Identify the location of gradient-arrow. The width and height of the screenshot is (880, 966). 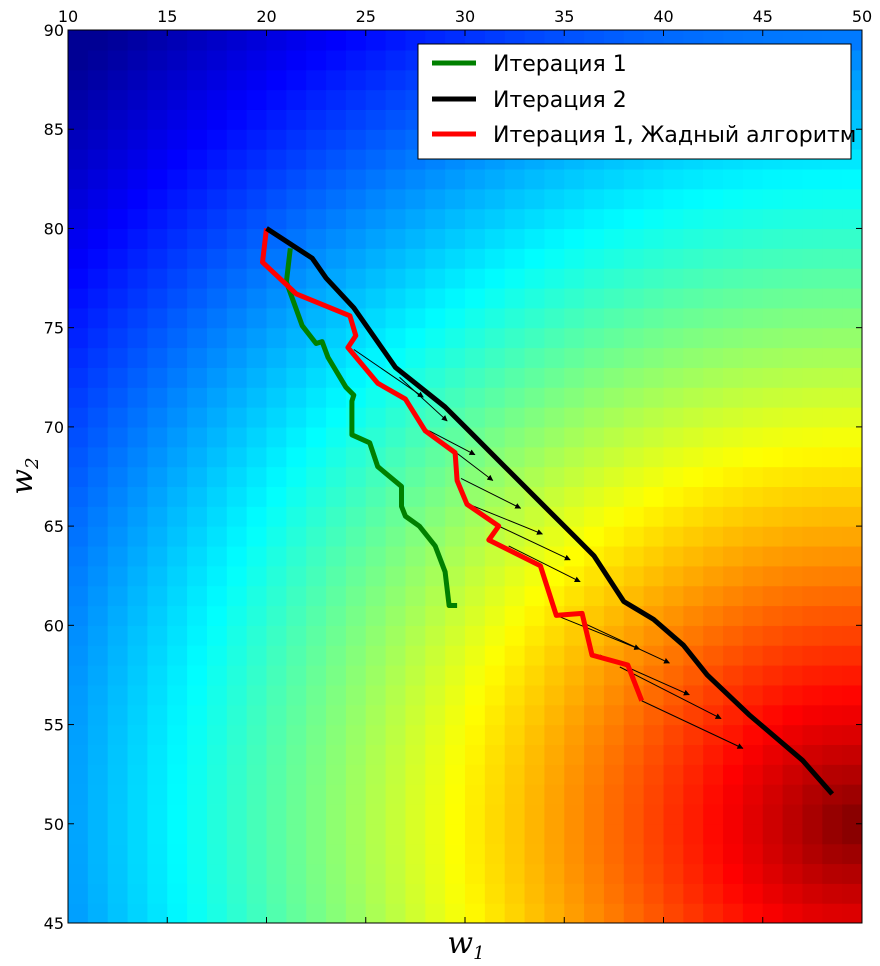
(692, 724).